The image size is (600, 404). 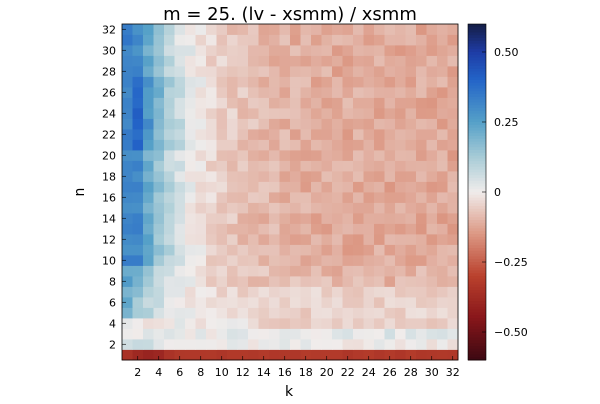 What do you see at coordinates (453, 372) in the screenshot?
I see `x-tick-label: 32` at bounding box center [453, 372].